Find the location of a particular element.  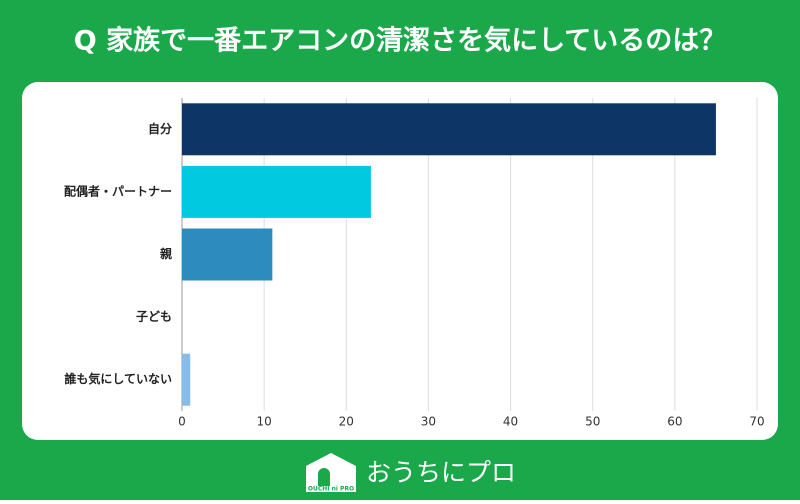

y-tick-label: 自分 is located at coordinates (160, 128).